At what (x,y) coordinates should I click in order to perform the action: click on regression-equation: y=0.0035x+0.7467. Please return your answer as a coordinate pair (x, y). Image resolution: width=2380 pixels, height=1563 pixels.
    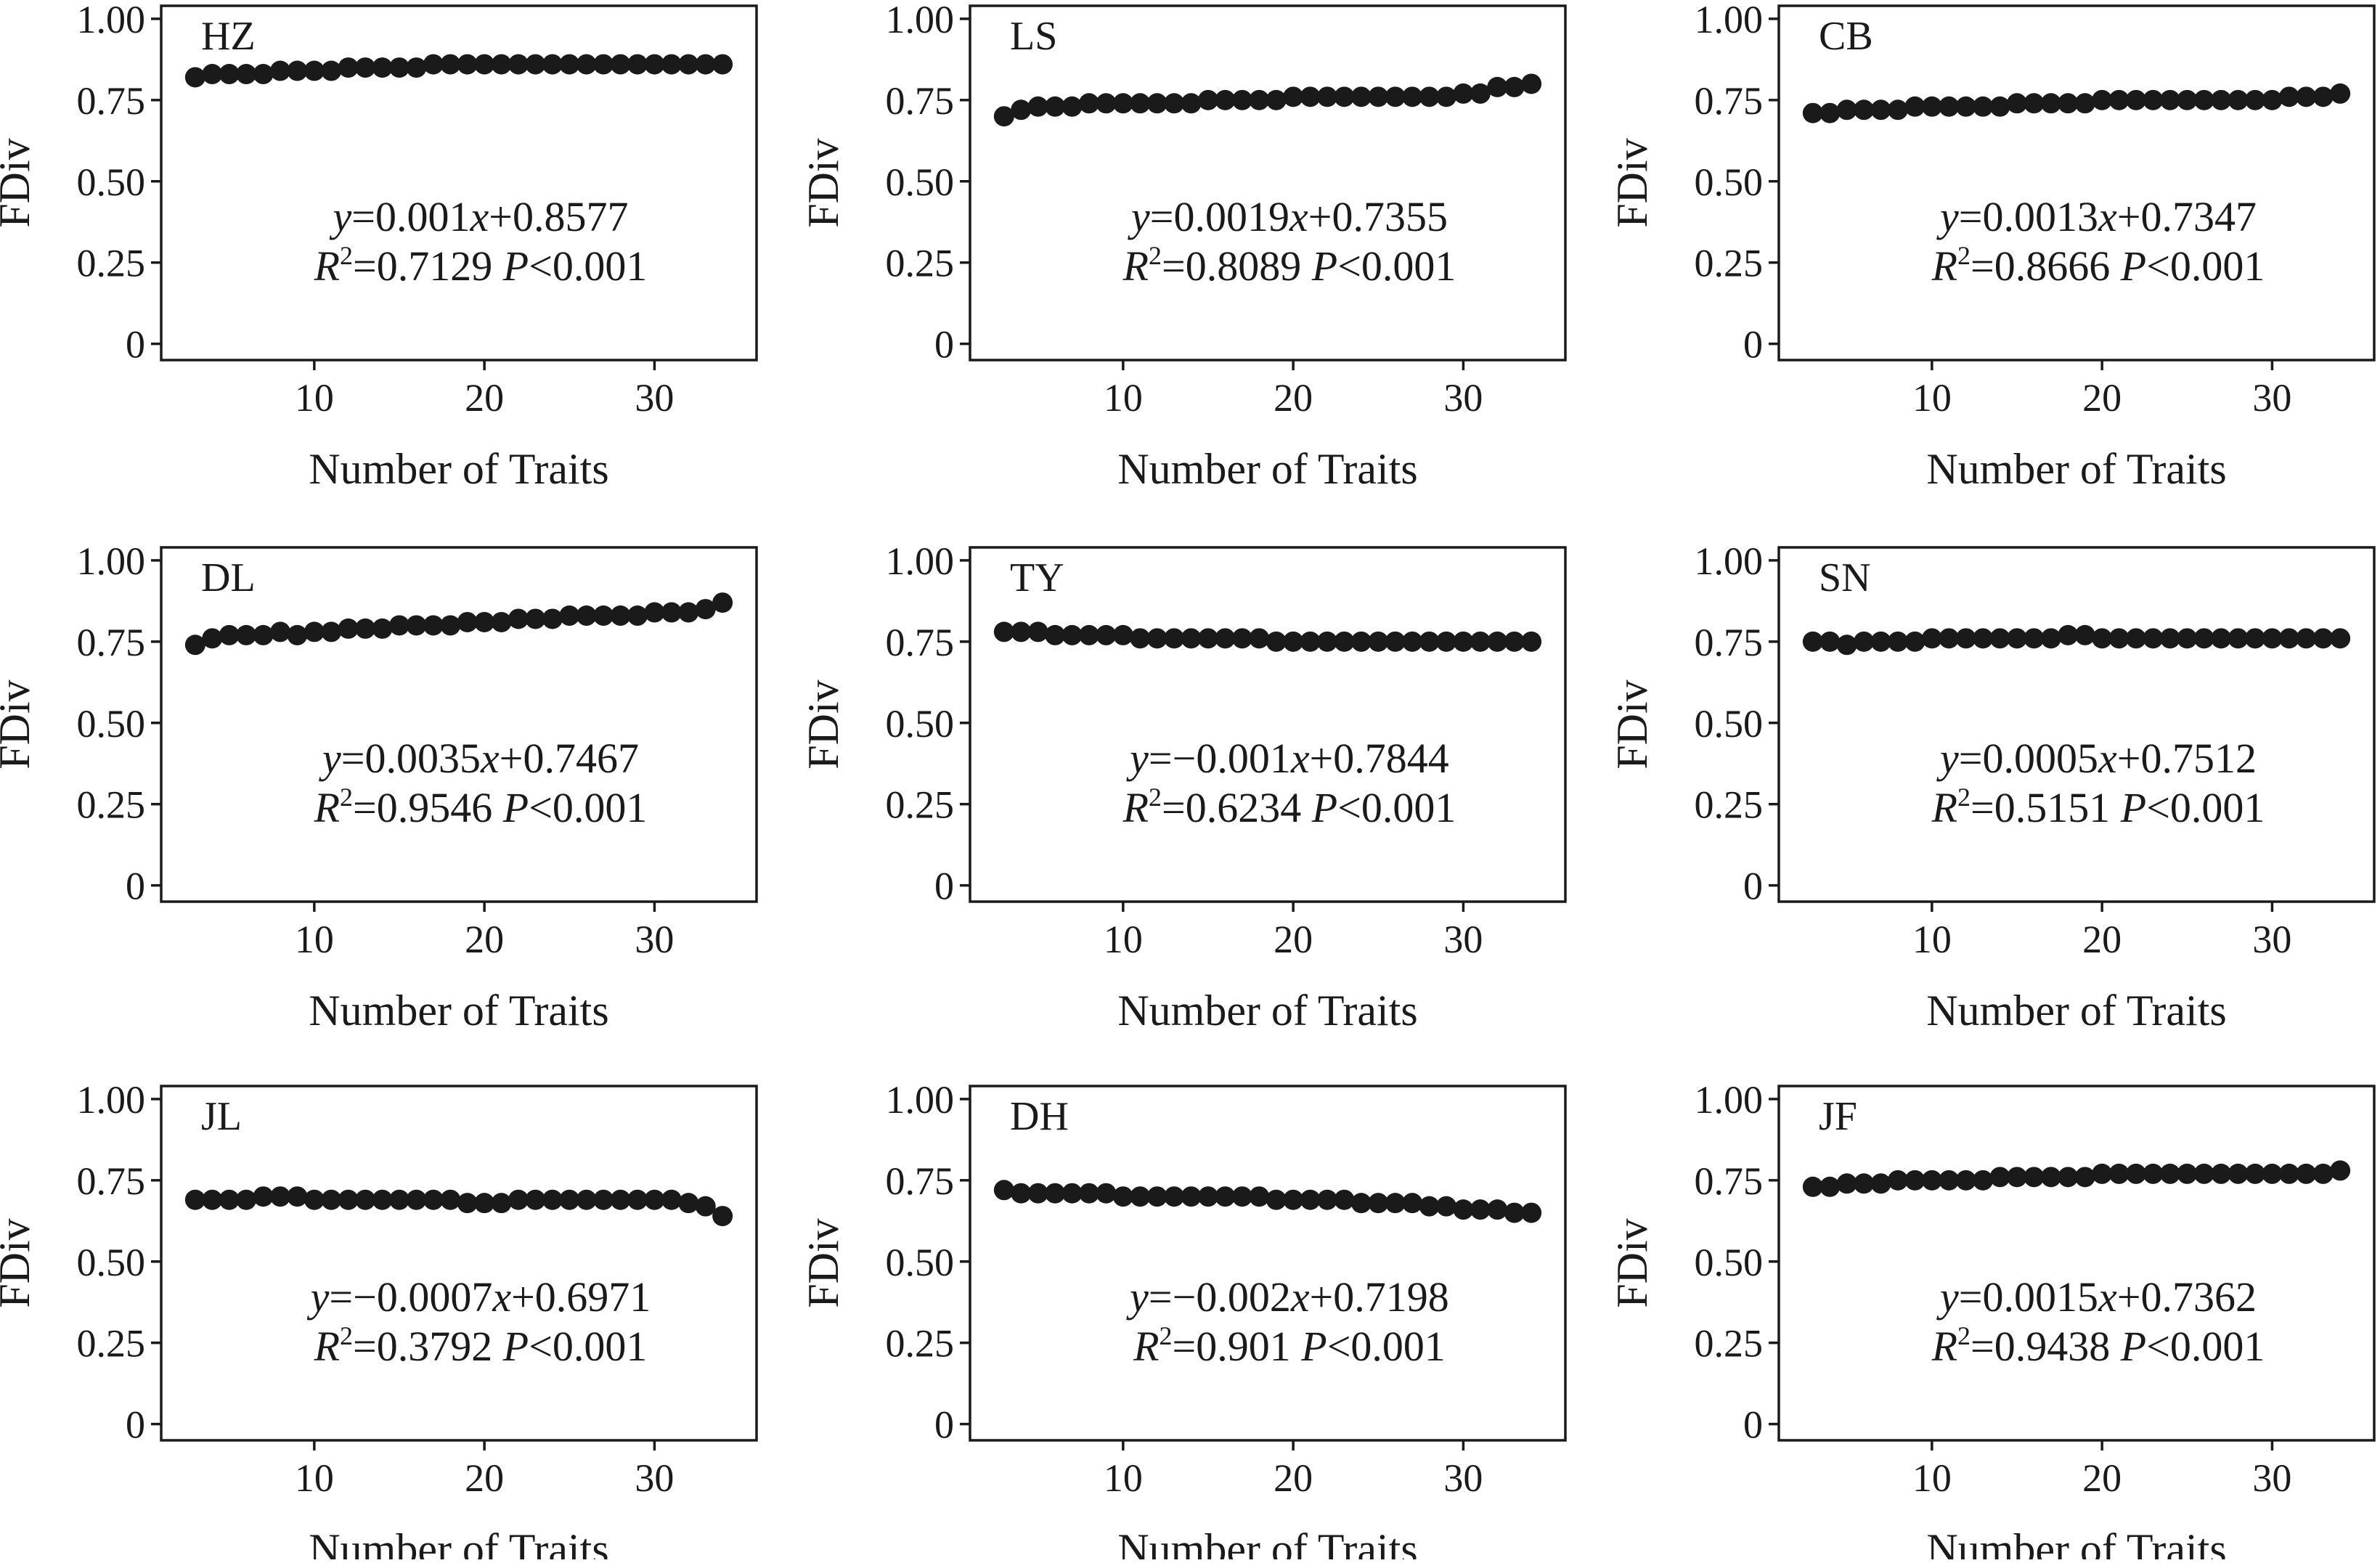
    Looking at the image, I should click on (479, 758).